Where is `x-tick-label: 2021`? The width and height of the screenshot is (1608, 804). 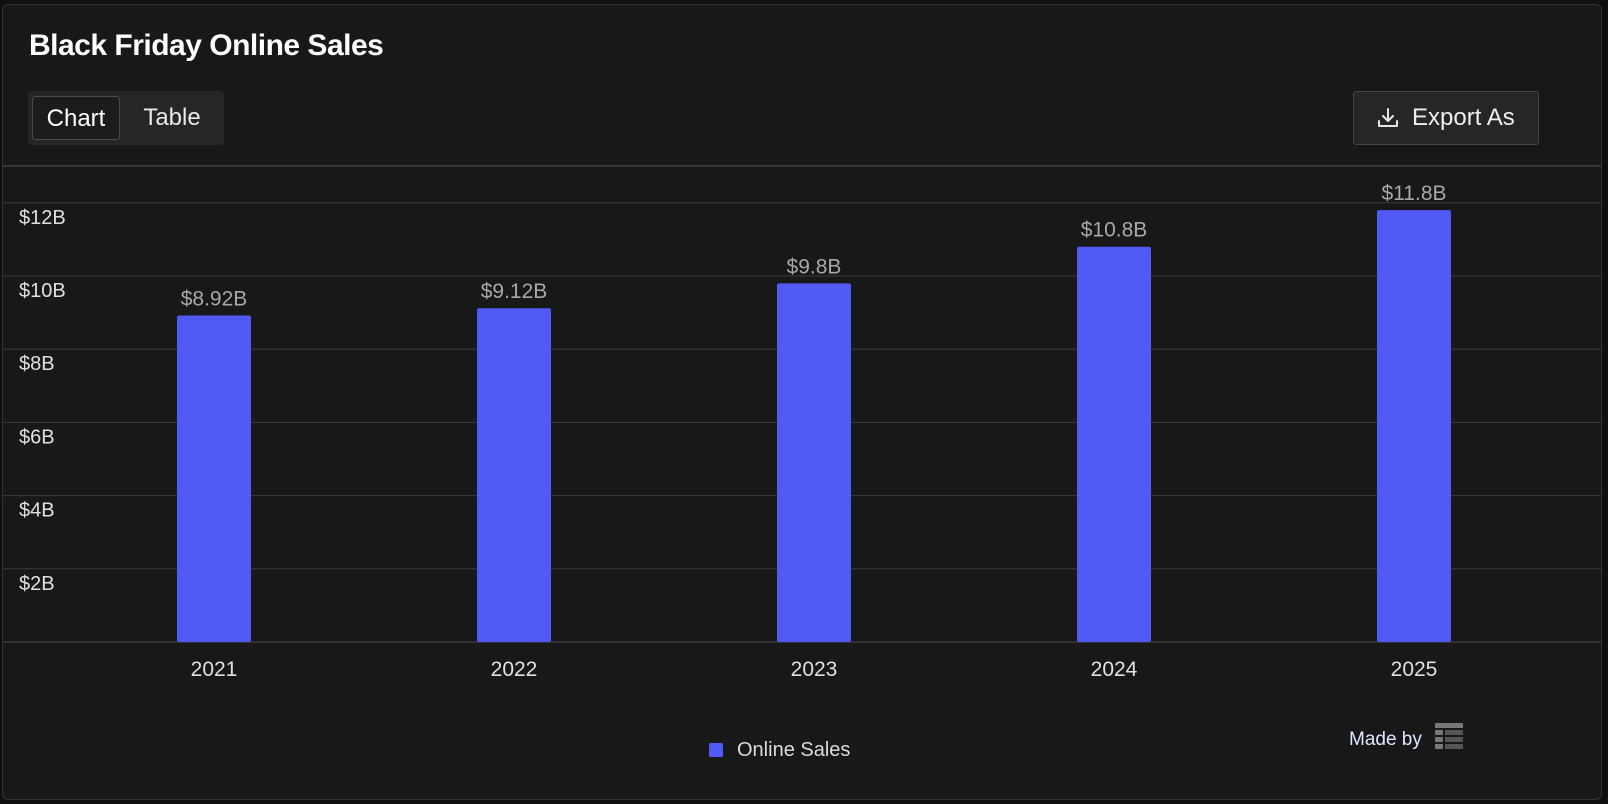 x-tick-label: 2021 is located at coordinates (214, 669).